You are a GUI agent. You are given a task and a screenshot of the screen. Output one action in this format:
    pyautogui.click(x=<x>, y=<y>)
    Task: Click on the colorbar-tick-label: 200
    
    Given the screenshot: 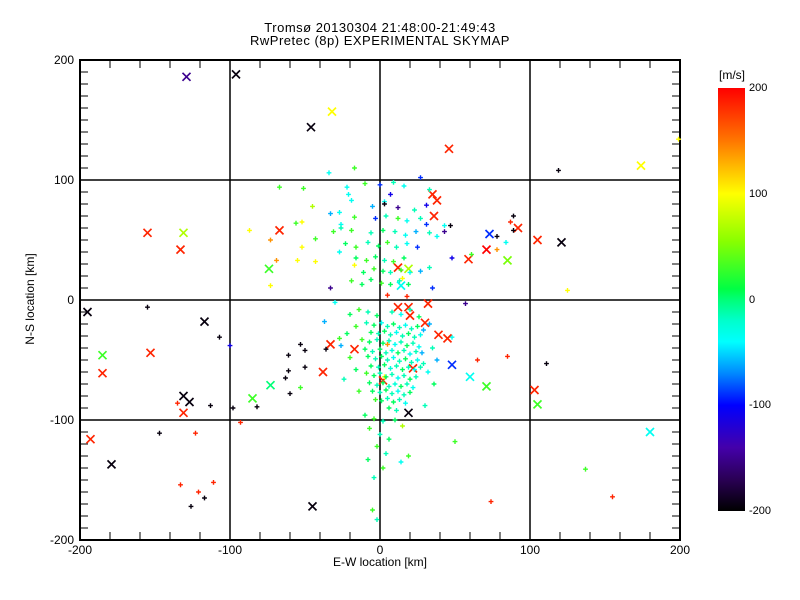 What is the action you would take?
    pyautogui.click(x=758, y=88)
    